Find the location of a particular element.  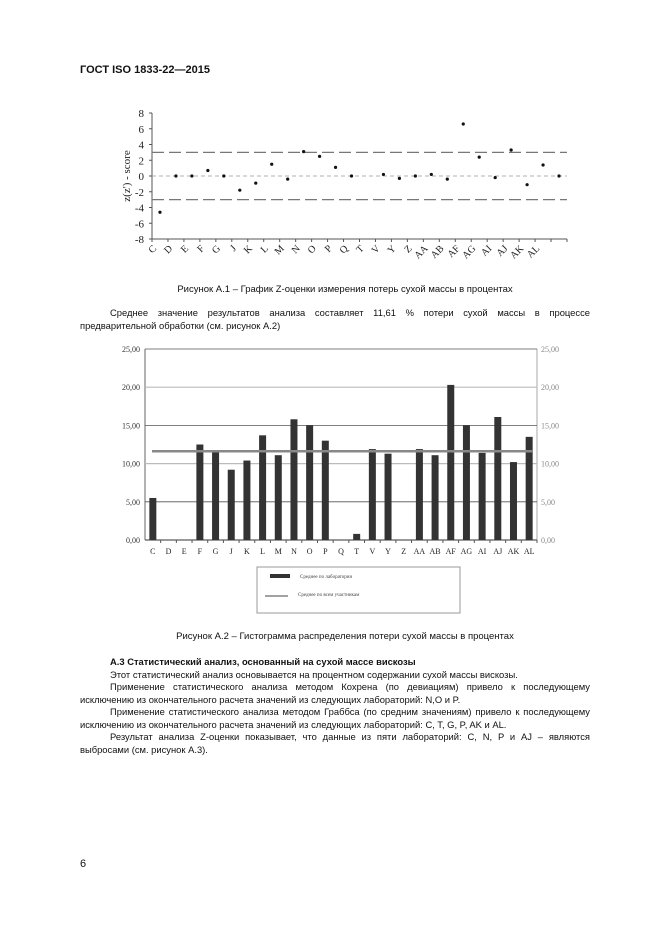

legend-box is located at coordinates (358, 590).